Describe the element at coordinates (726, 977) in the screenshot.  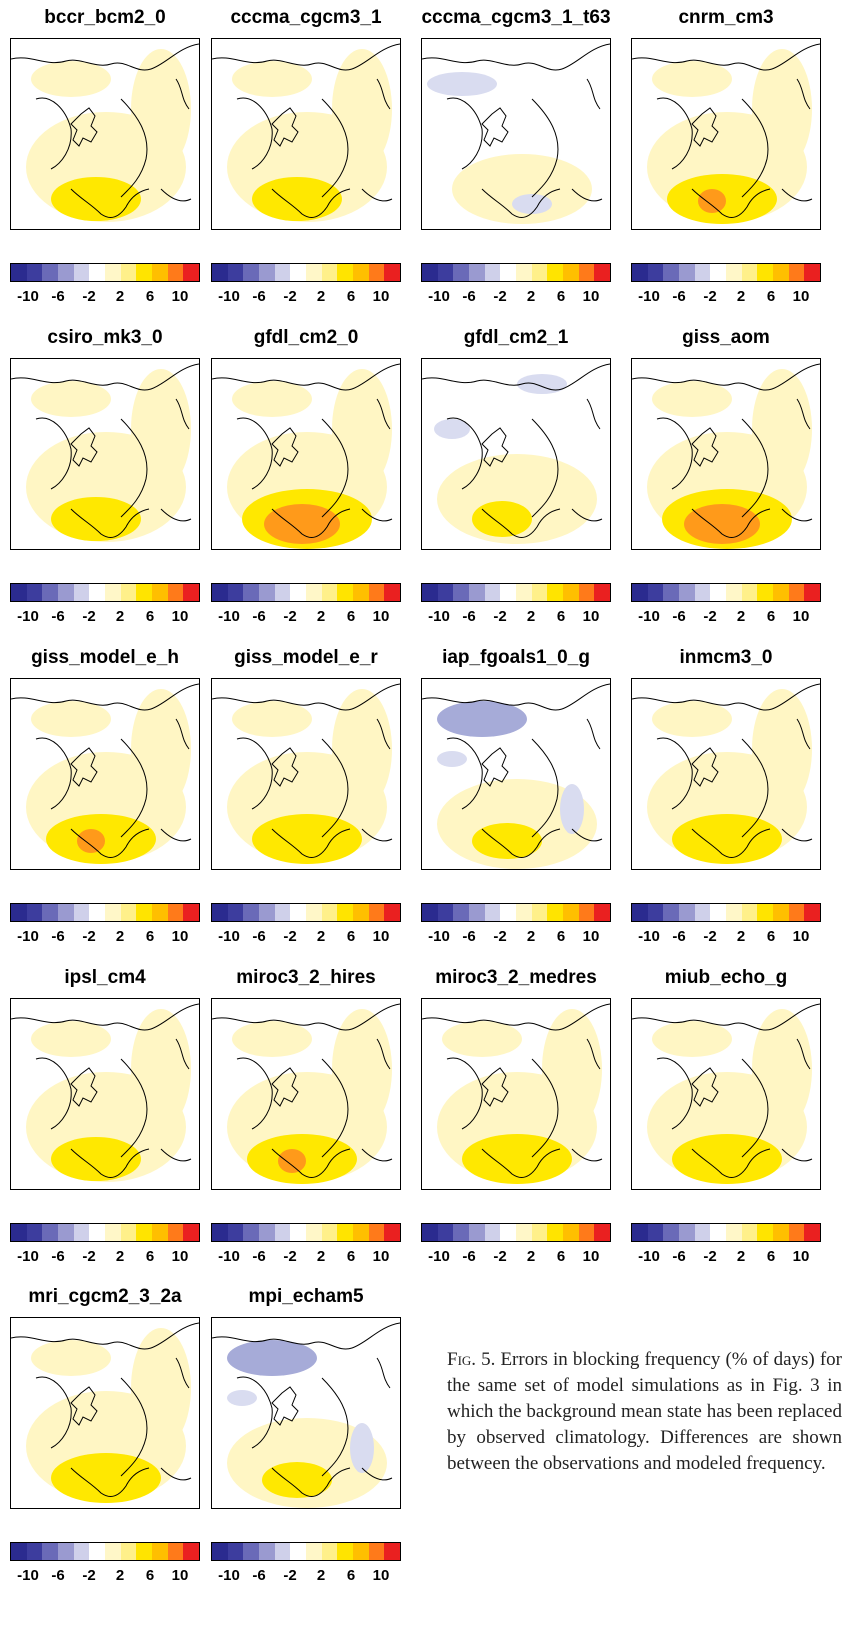
I see `panel-title: miub_echo_g` at that location.